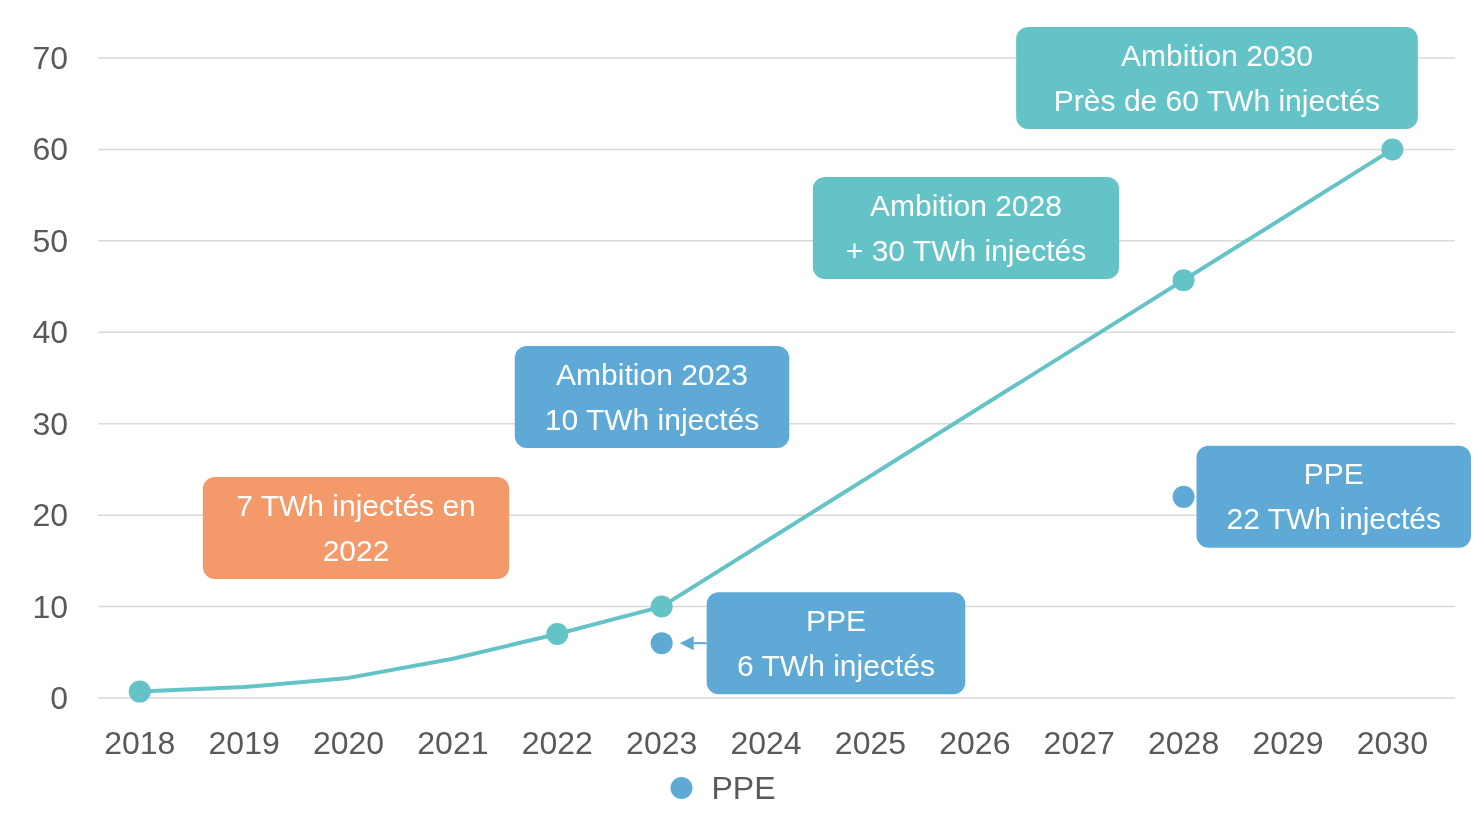 The height and width of the screenshot is (818, 1483). Describe the element at coordinates (766, 743) in the screenshot. I see `x-tick-label: 2024` at that location.